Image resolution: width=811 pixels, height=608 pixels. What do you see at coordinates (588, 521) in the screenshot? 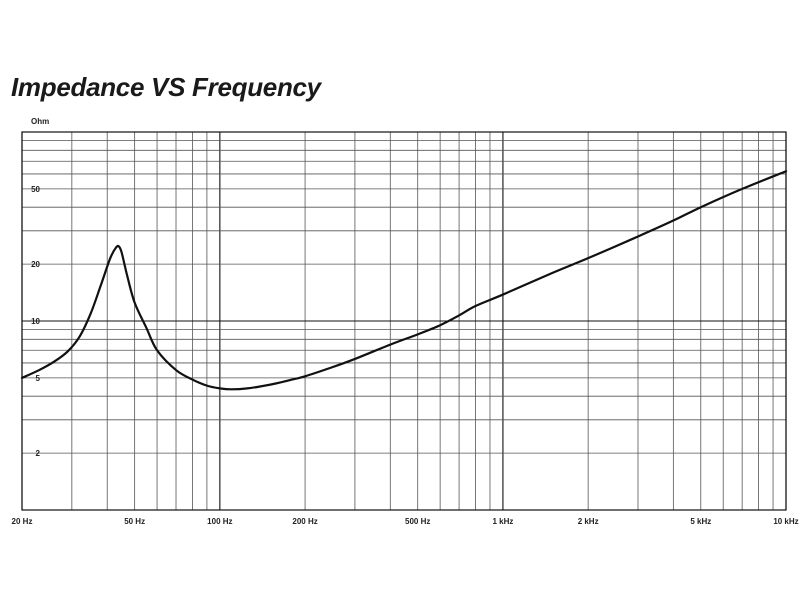
I see `x-tick-label: 2 kHz` at bounding box center [588, 521].